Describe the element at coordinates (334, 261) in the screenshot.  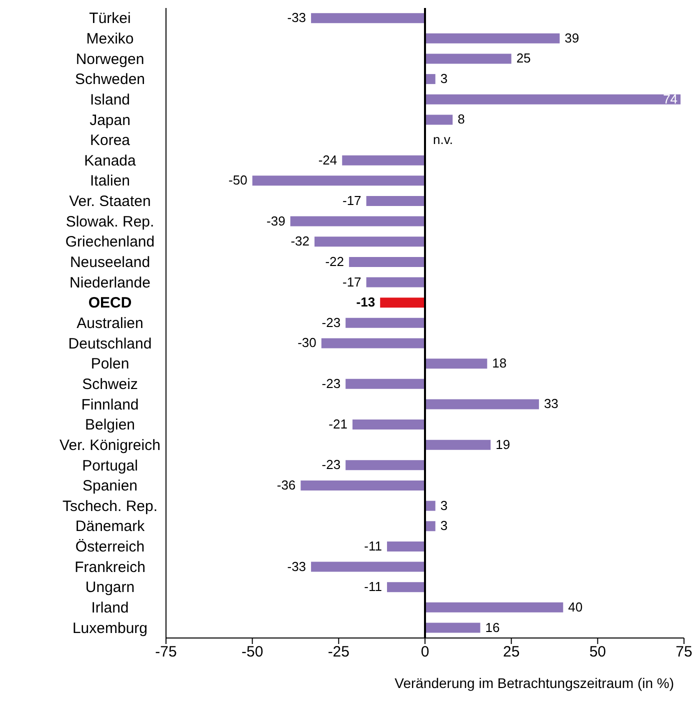
I see `data-label: -22` at that location.